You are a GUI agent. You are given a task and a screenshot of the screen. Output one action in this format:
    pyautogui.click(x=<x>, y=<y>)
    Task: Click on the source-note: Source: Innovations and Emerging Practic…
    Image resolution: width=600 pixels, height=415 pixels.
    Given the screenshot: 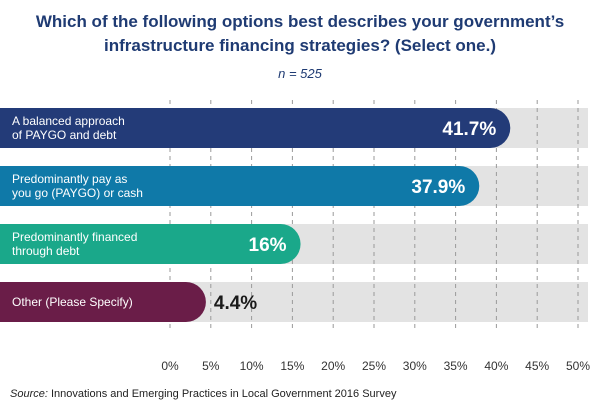 What is the action you would take?
    pyautogui.click(x=203, y=394)
    